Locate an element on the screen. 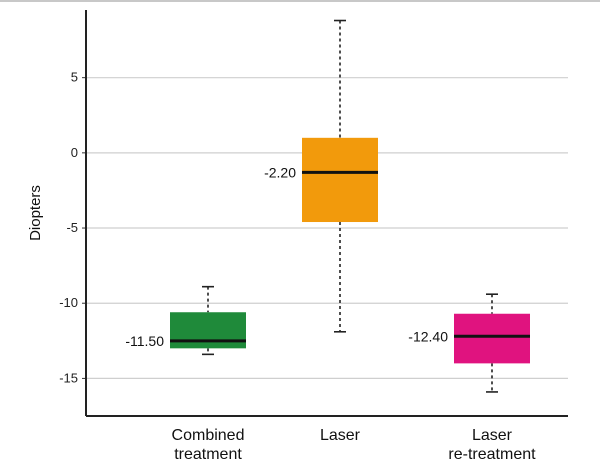 The height and width of the screenshot is (470, 600). y-tick-label: -5 is located at coordinates (72, 227).